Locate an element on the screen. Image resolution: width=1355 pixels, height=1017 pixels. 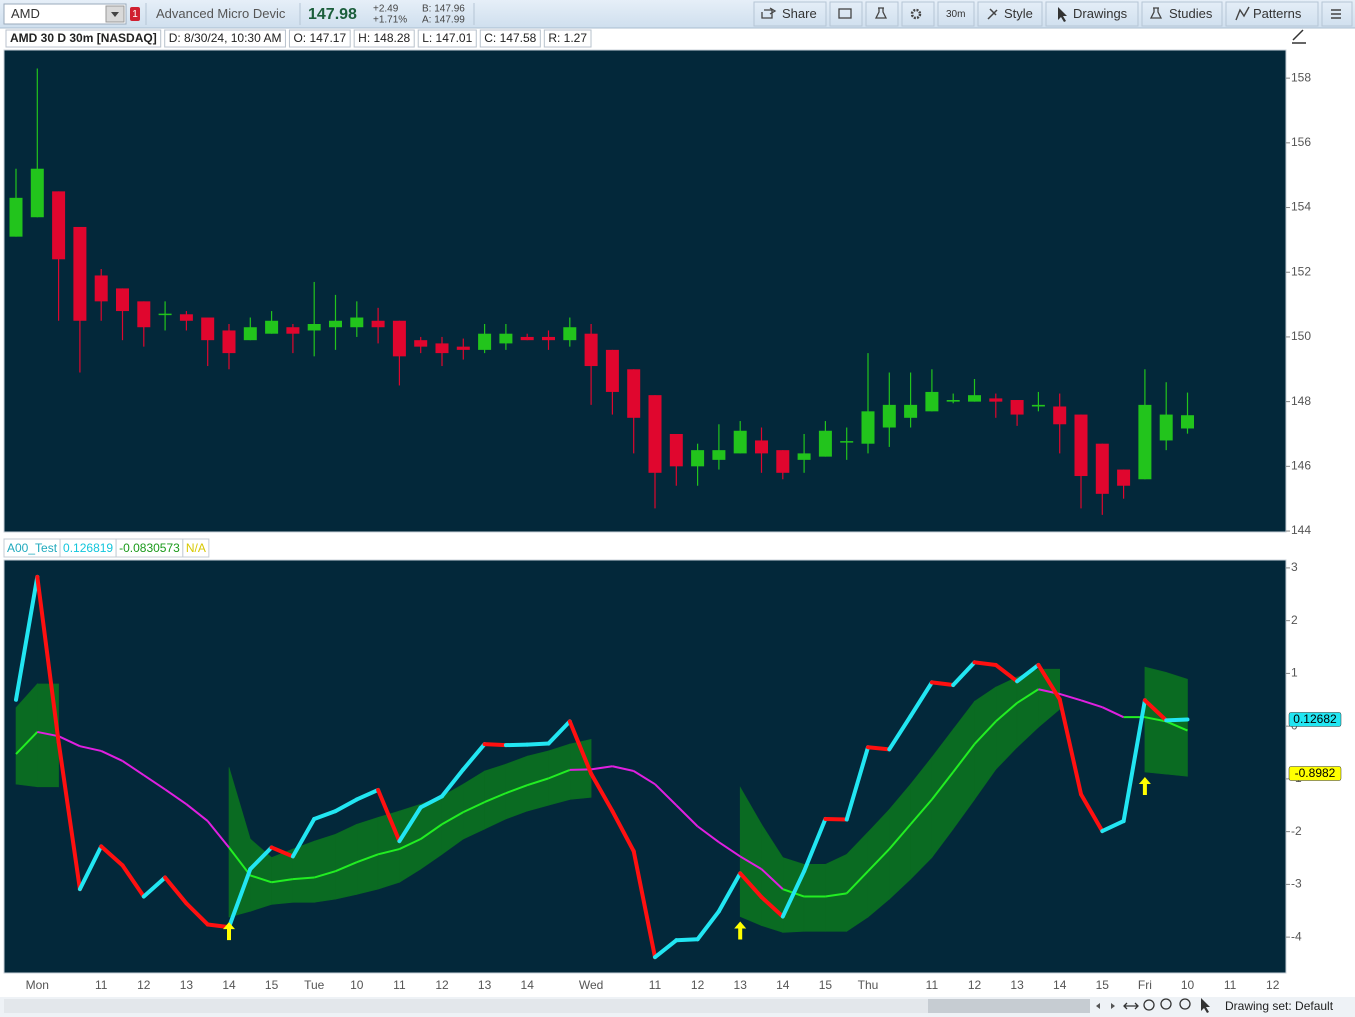
scroll-track is located at coordinates (547, 1006).